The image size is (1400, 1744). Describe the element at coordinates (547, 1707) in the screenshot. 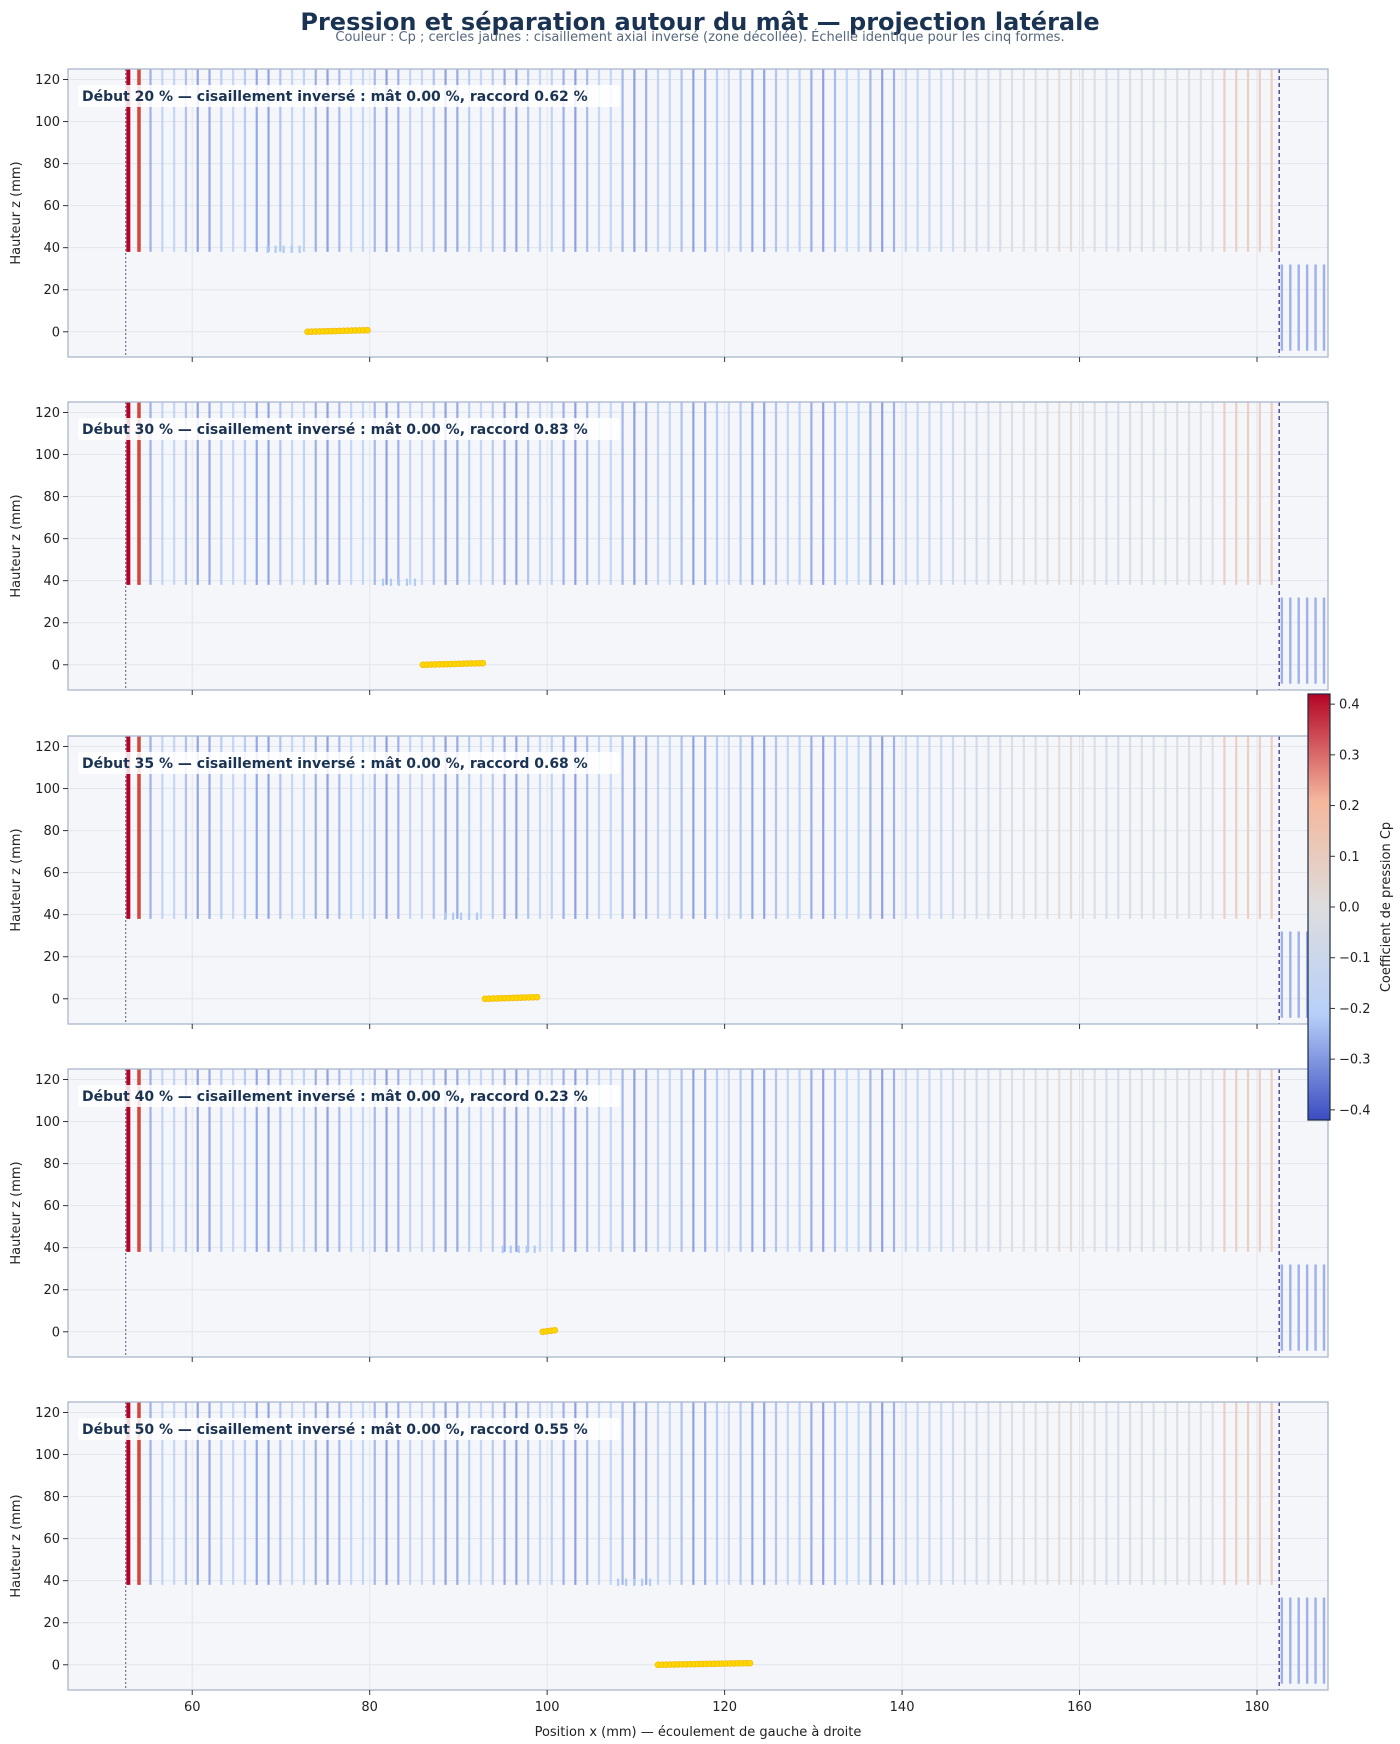

I see `x-tick-label: 100` at that location.